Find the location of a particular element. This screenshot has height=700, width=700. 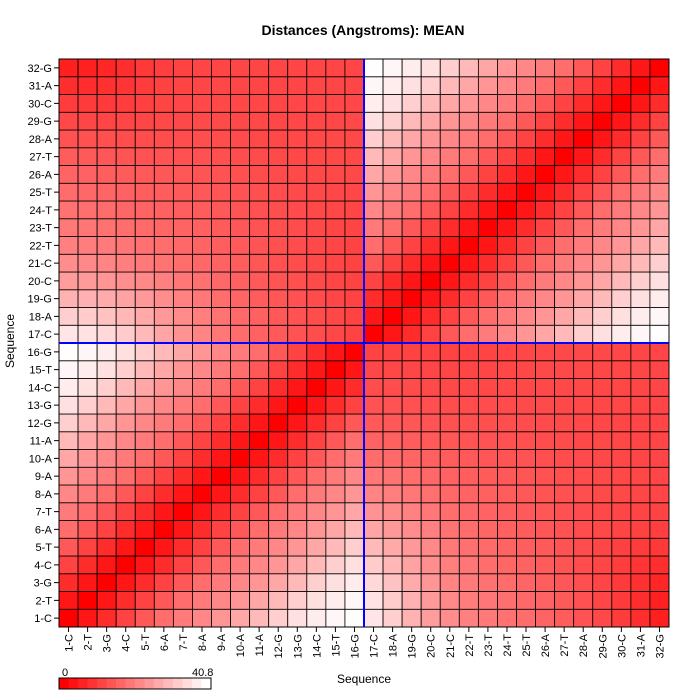

y-tick-label: 7-T is located at coordinates (44, 513).